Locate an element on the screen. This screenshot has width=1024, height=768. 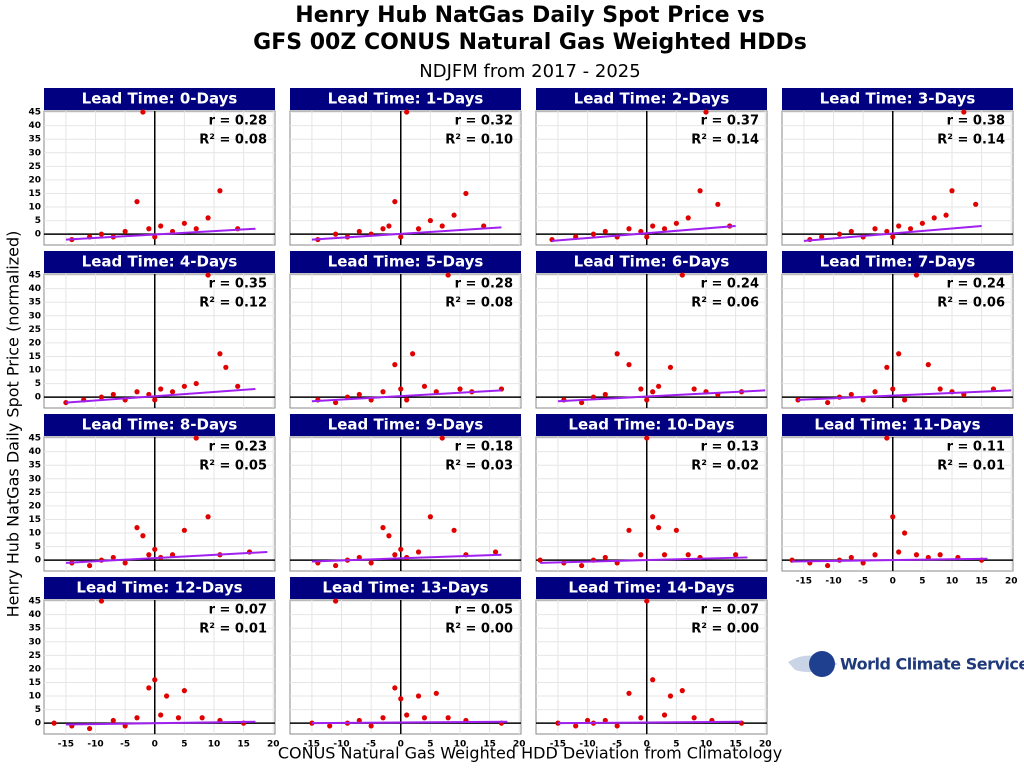
panel: Lead Time: 10-Days r = 0.13 R² = 0.02 is located at coordinates (651, 493).